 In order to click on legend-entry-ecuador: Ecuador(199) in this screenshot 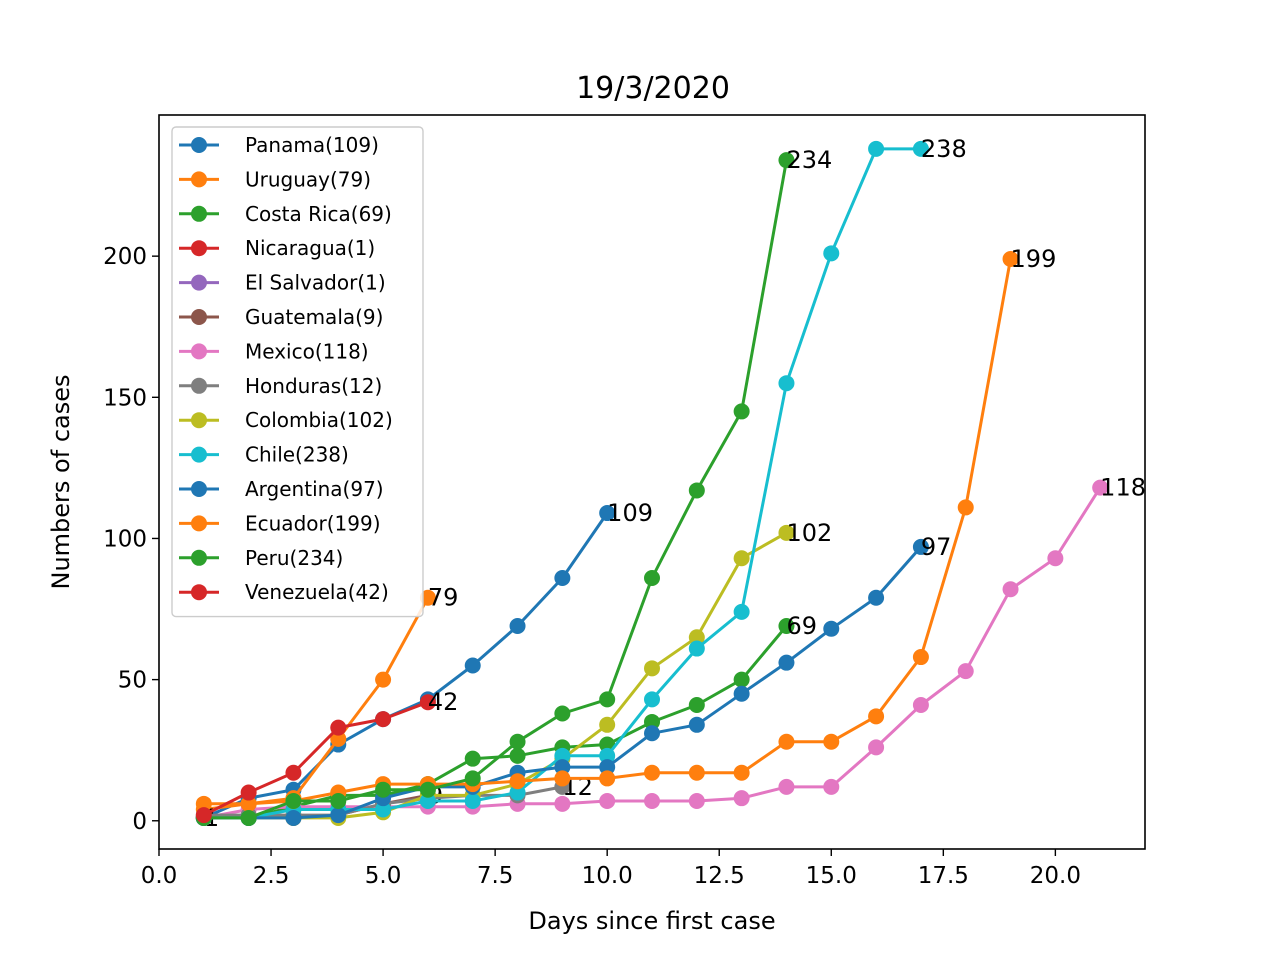, I will do `click(280, 523)`.